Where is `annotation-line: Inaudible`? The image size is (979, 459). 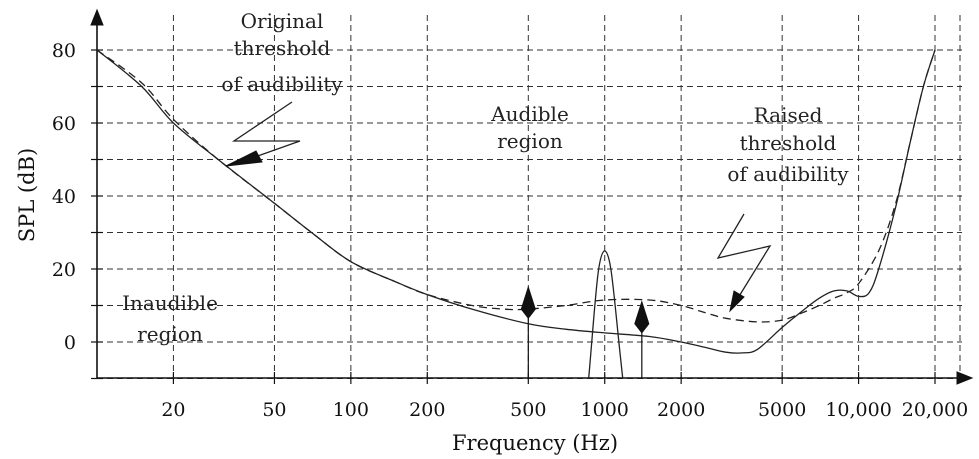
annotation-line: Inaudible is located at coordinates (170, 303).